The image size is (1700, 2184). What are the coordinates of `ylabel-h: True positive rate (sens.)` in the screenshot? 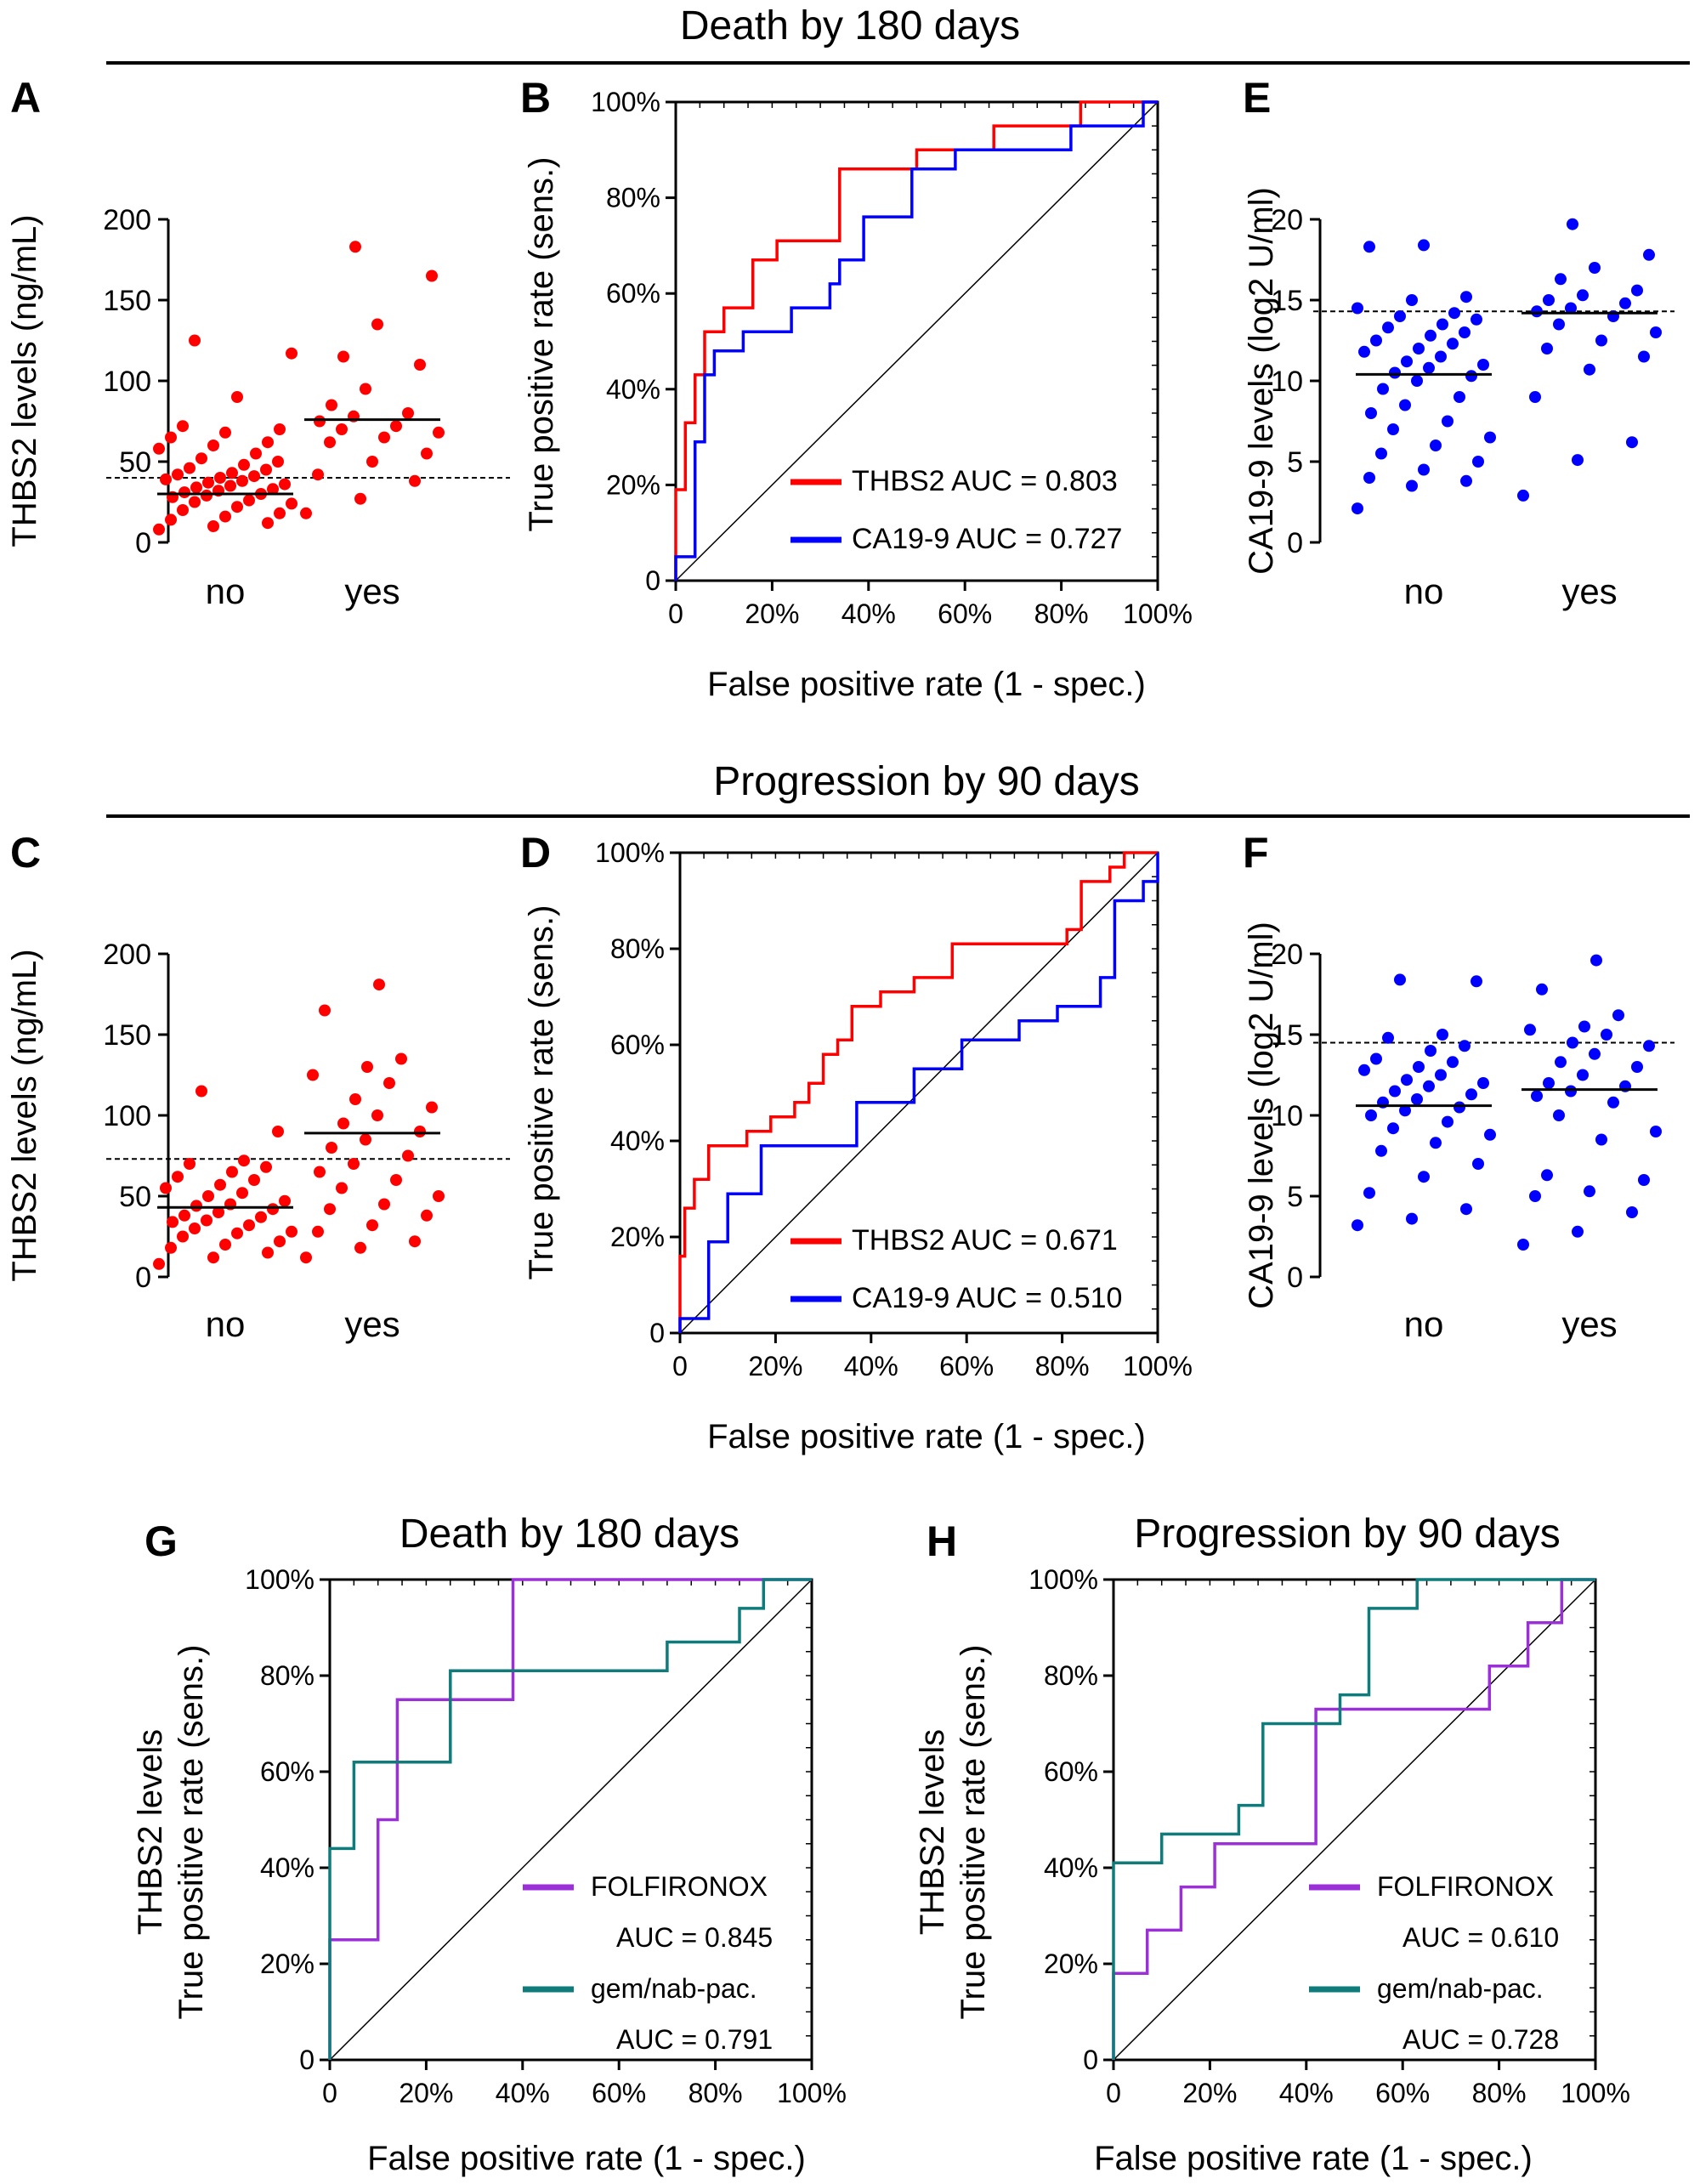 It's located at (973, 1832).